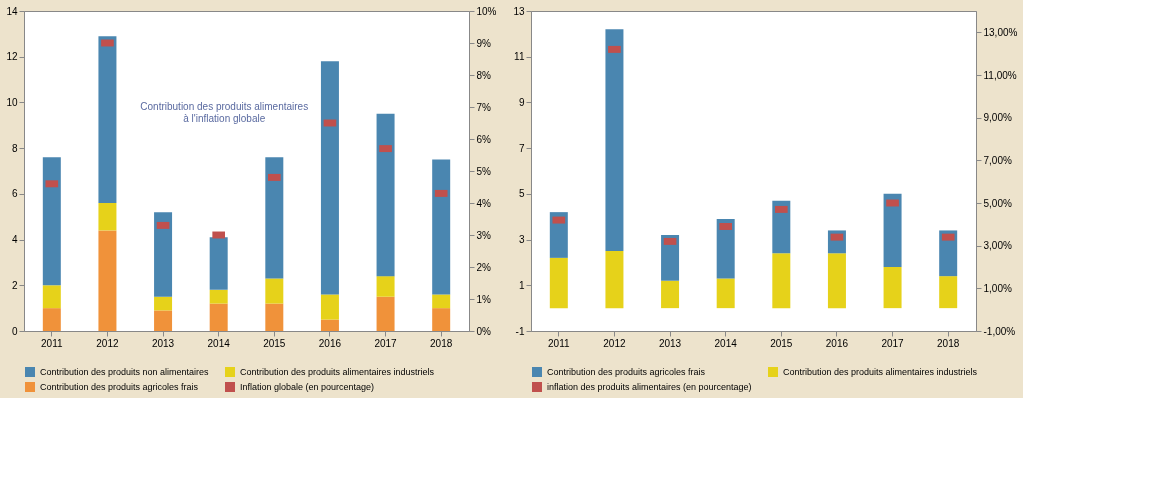  What do you see at coordinates (224, 112) in the screenshot?
I see `annotation: Contribution des produits alimentaires à l'inflation globale` at bounding box center [224, 112].